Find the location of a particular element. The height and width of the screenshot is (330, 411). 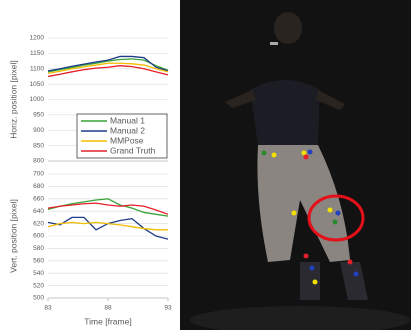

legend-label: Manual 1 is located at coordinates (127, 120).